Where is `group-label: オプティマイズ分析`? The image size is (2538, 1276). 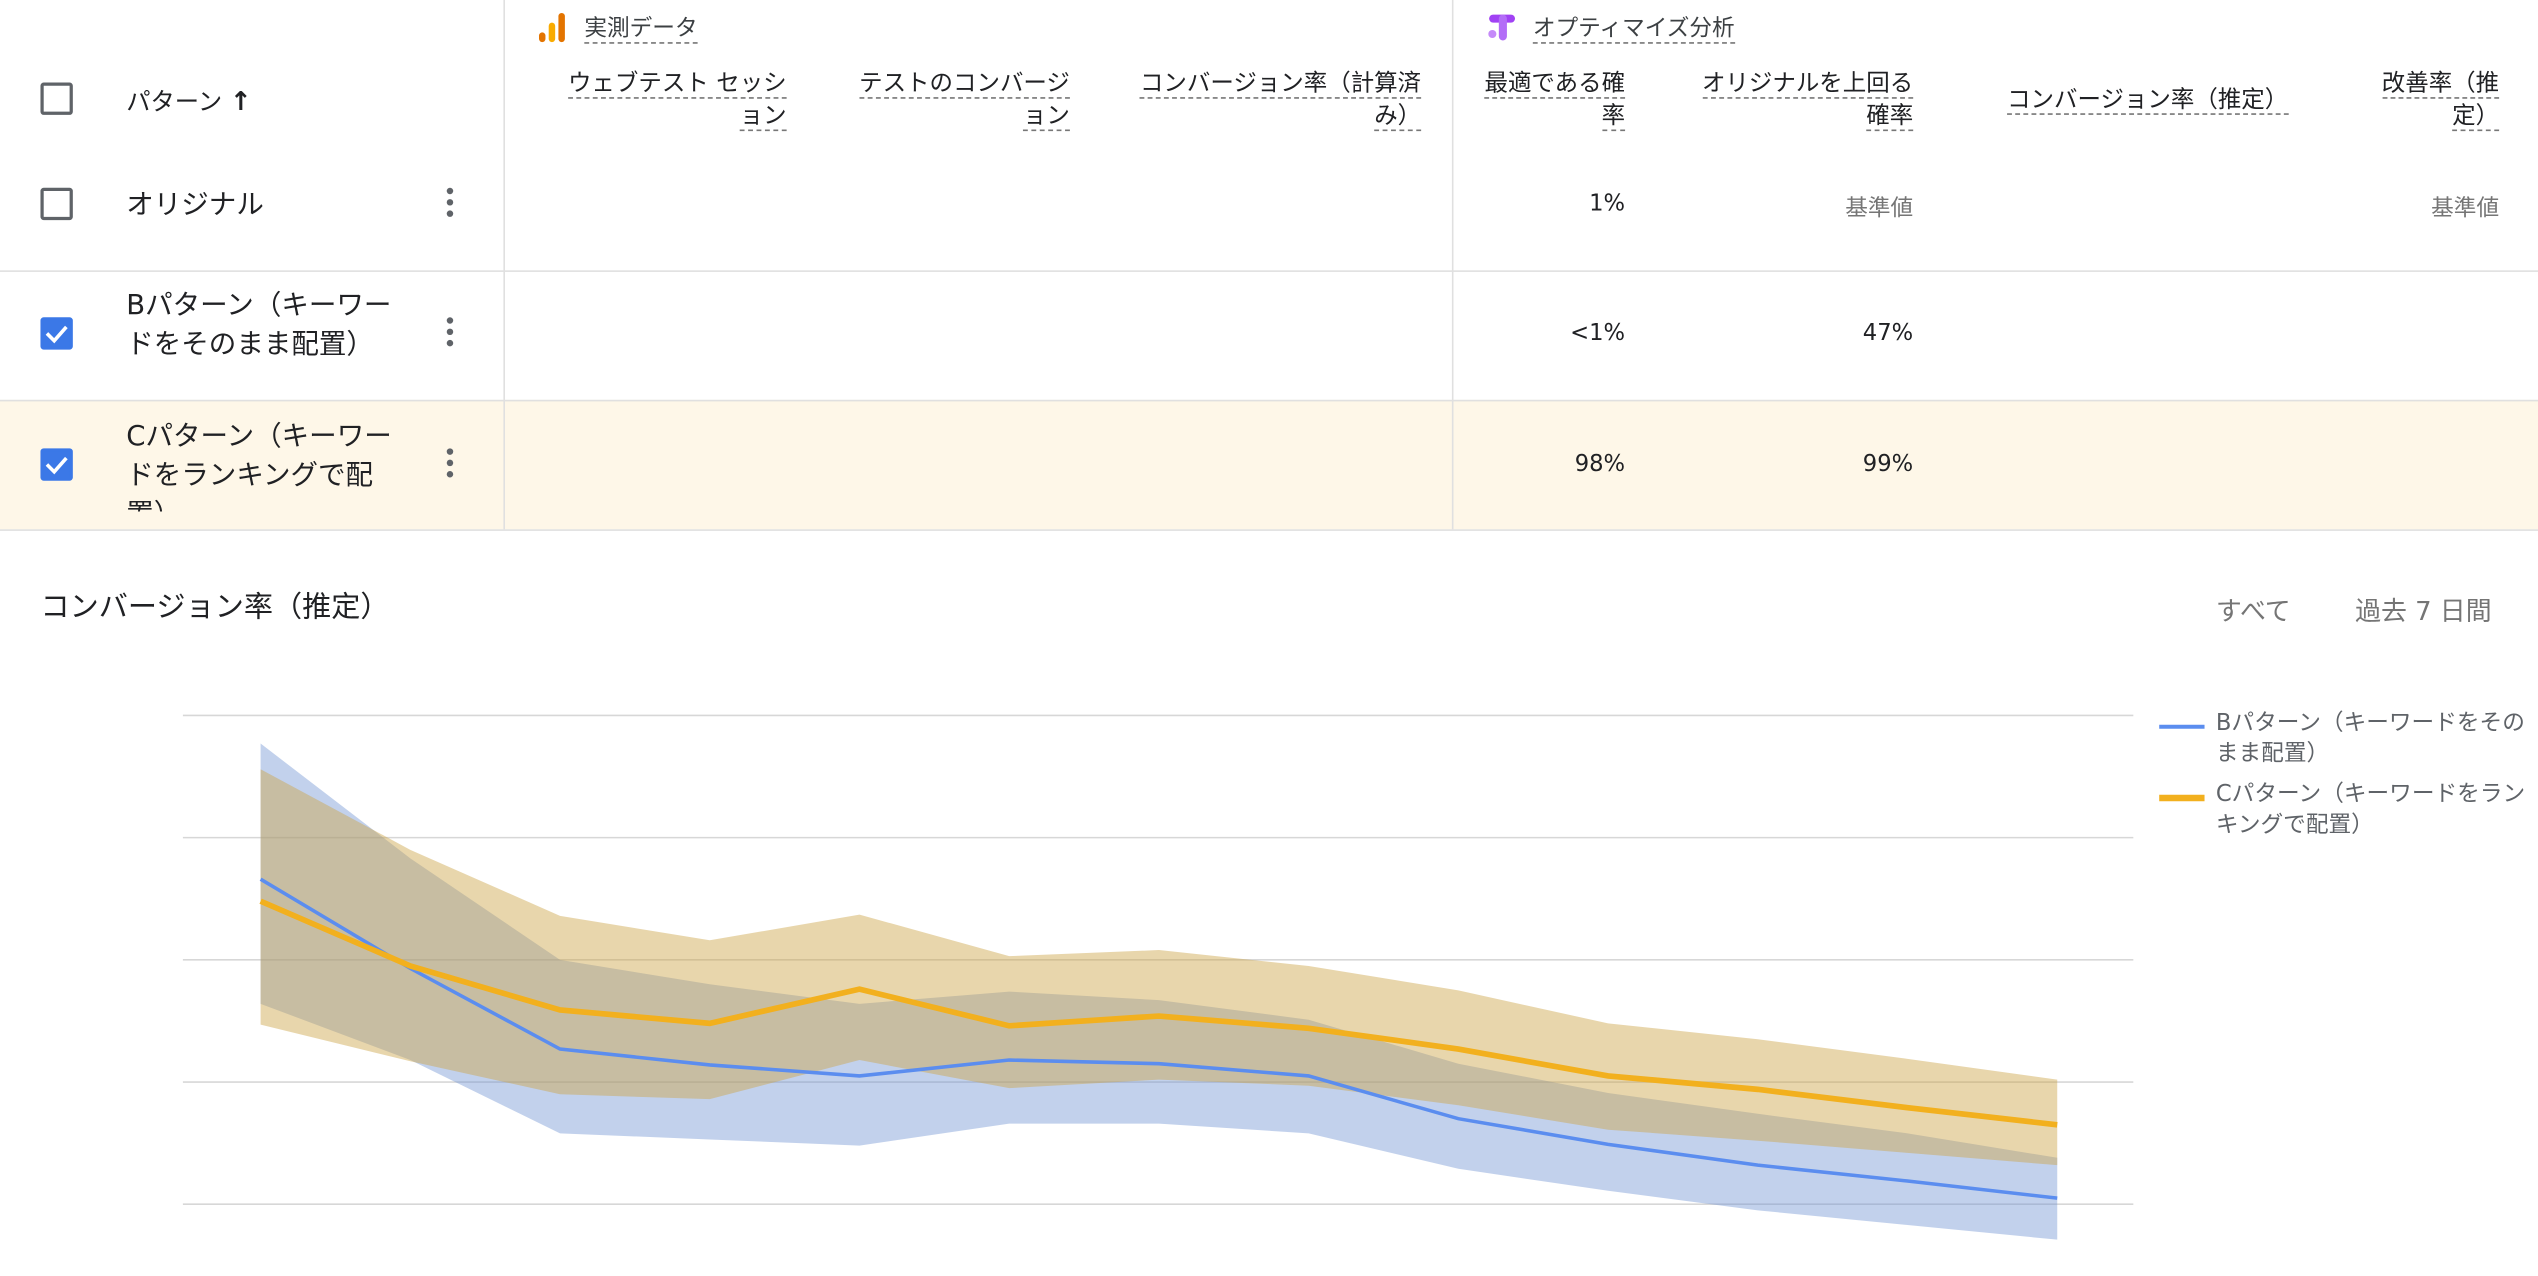
group-label: オプティマイズ分析 is located at coordinates (1633, 27).